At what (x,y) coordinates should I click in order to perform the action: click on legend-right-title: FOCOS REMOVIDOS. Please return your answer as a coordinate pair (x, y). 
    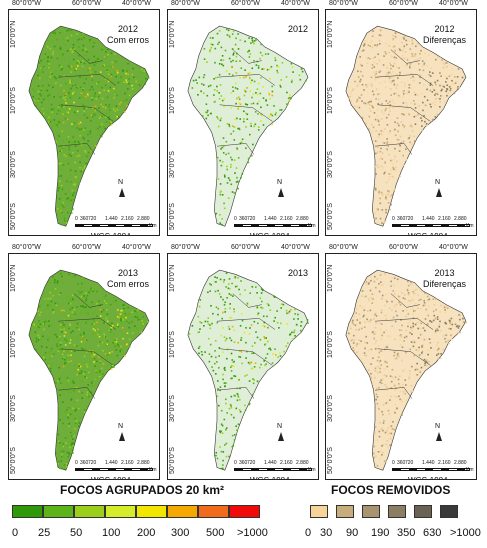
    Looking at the image, I should click on (391, 490).